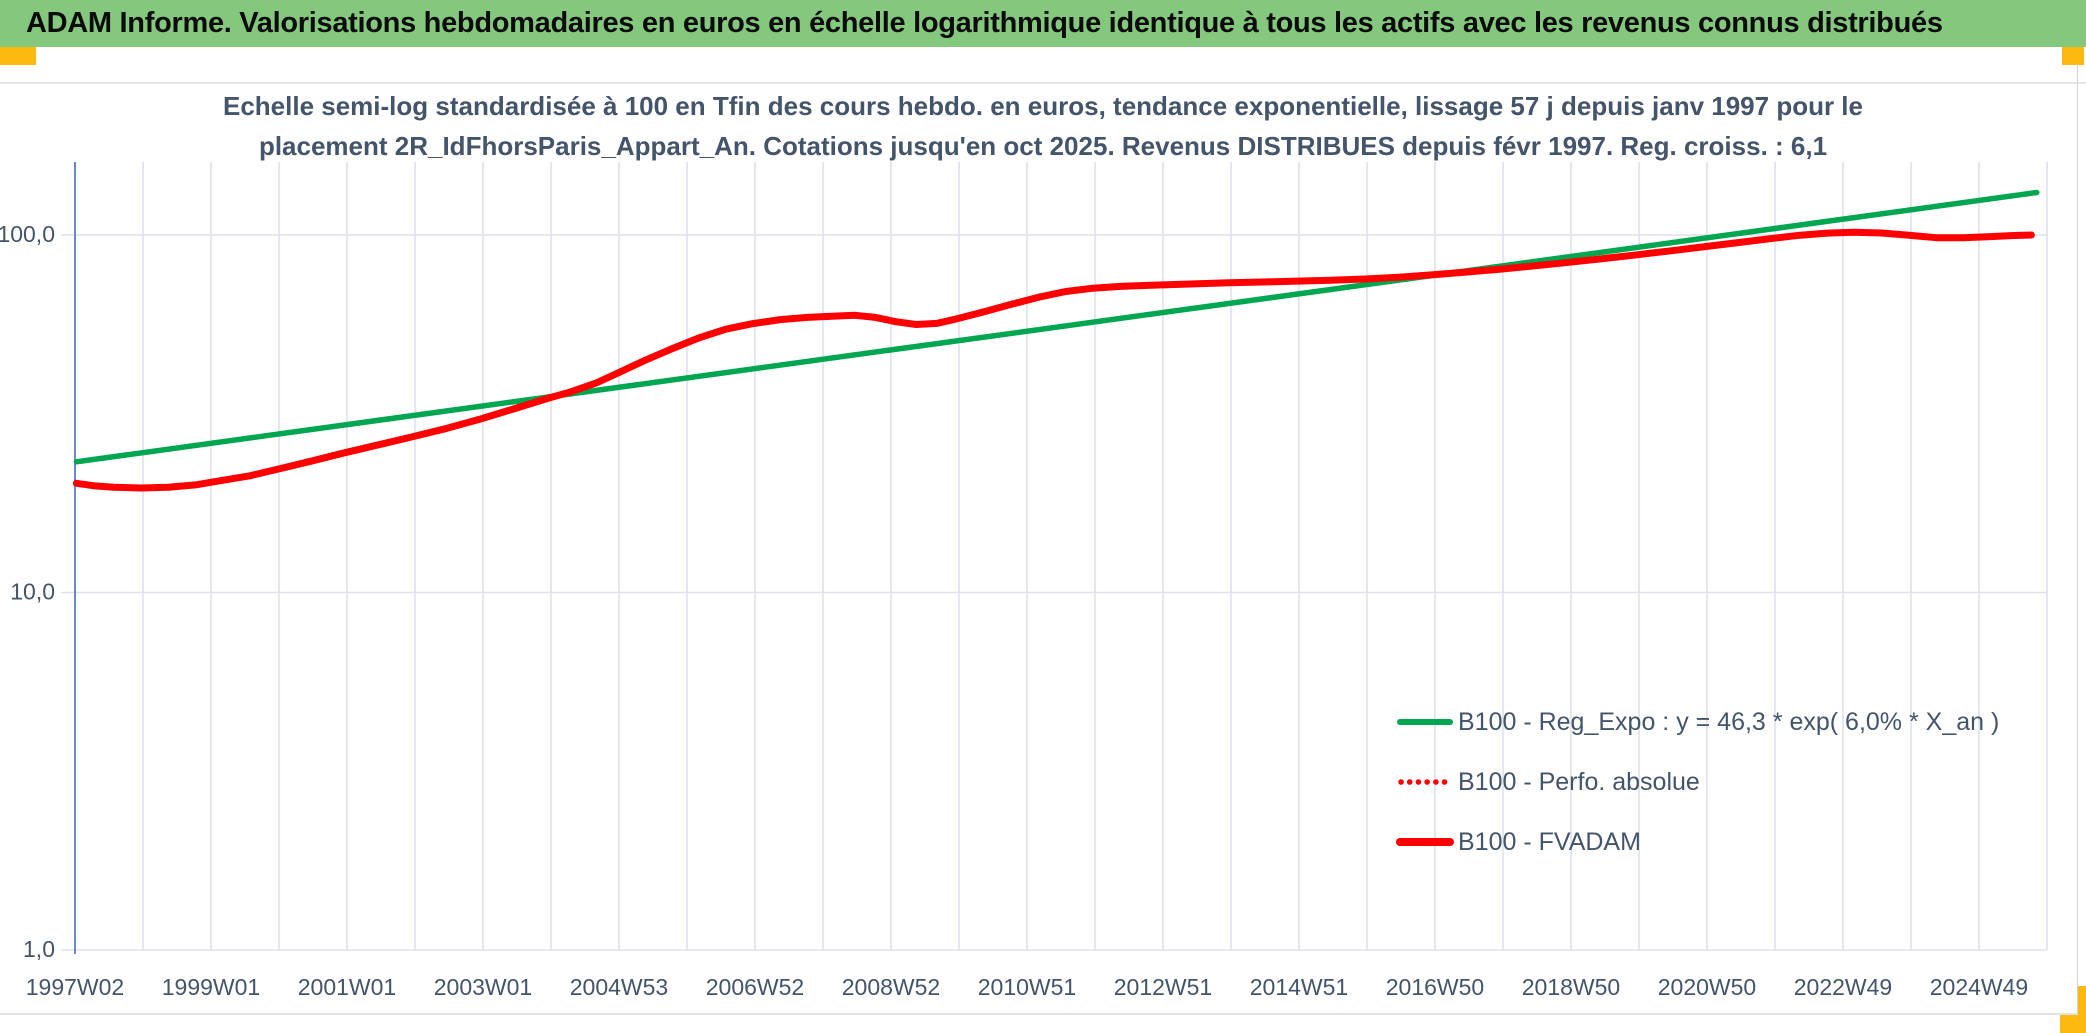 The height and width of the screenshot is (1033, 2086). I want to click on legend-swatch-green-line, so click(1425, 722).